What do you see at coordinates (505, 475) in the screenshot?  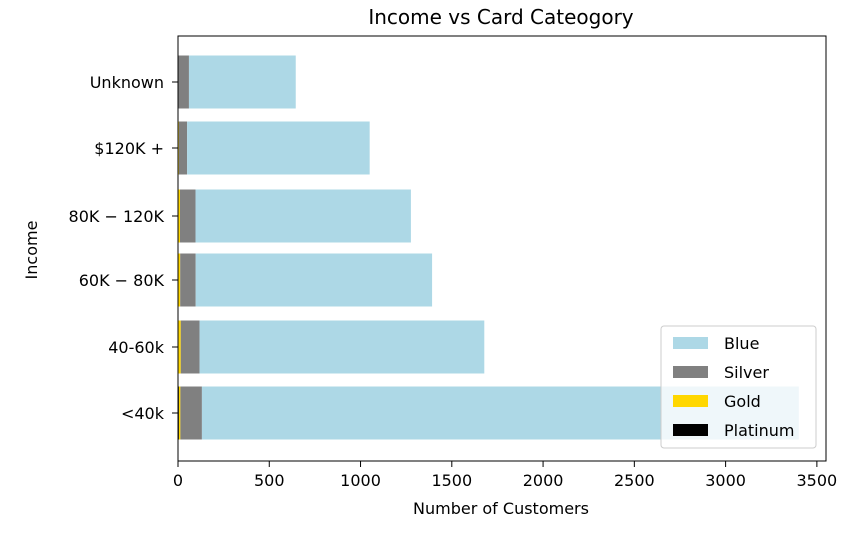 I see `x-axis: 0 500 1000 1500 2000 2500 3000 3500` at bounding box center [505, 475].